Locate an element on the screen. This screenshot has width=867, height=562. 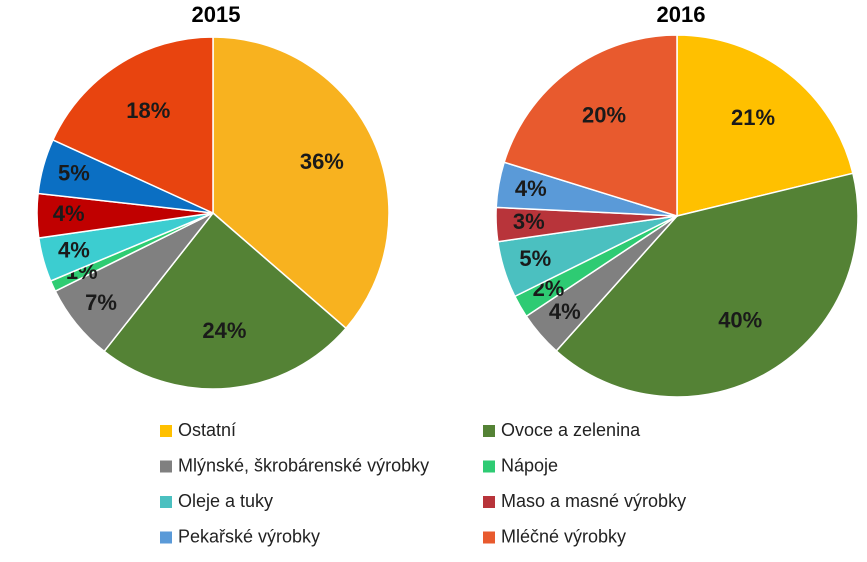
value-label: 7% is located at coordinates (101, 302).